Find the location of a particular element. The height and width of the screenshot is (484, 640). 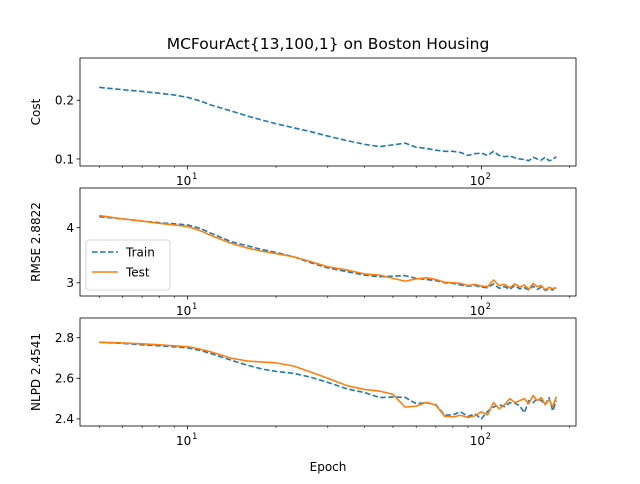

legend-box is located at coordinates (128, 265).